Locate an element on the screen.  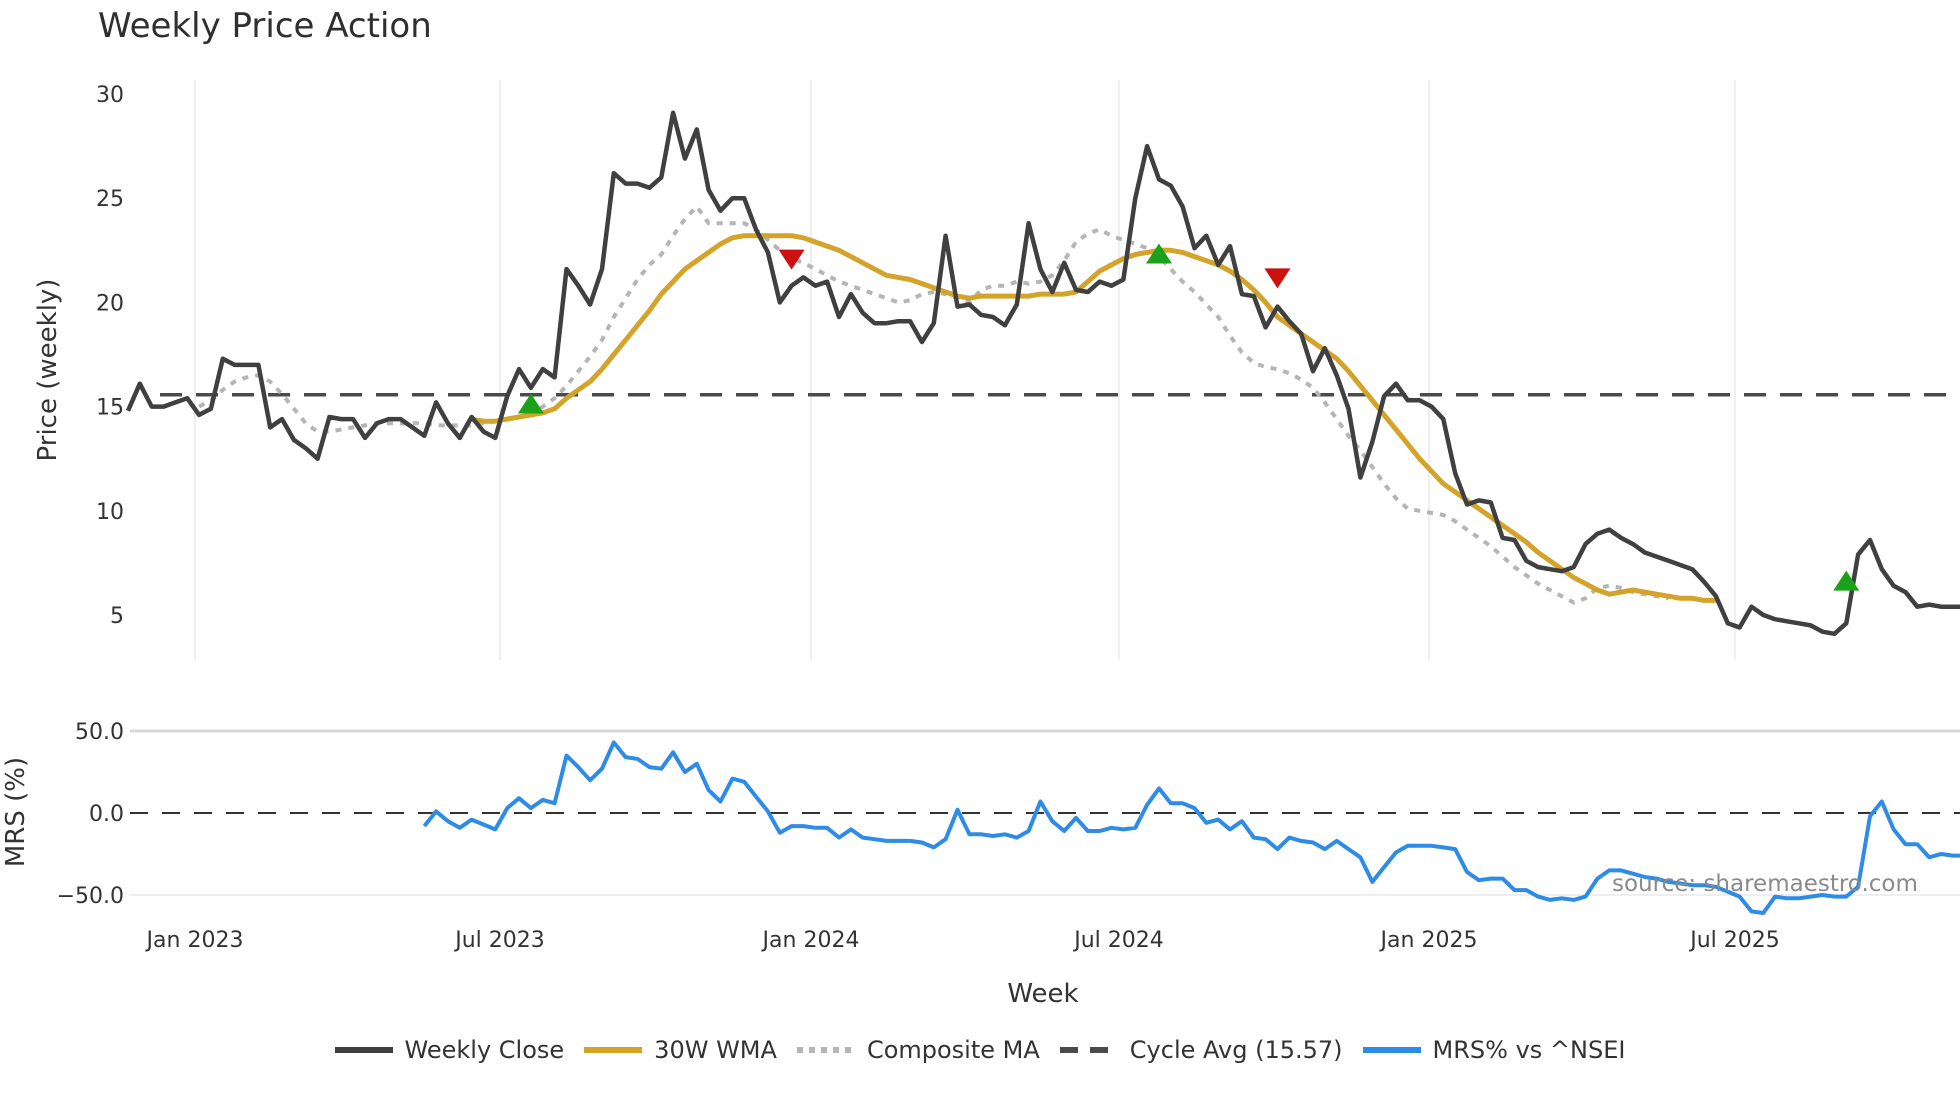
mrs-line is located at coordinates (1191, 827).